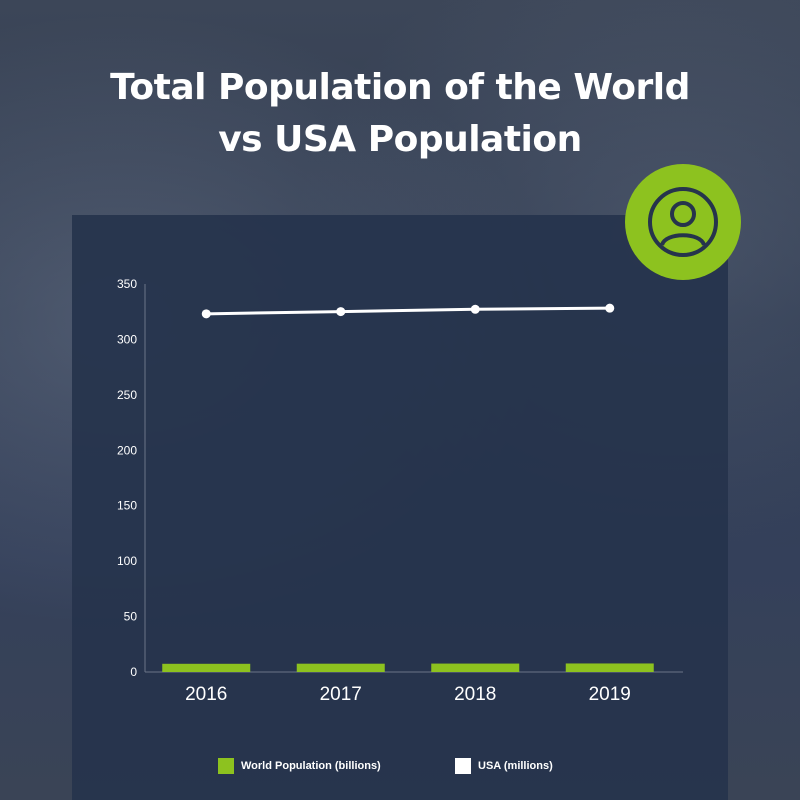  I want to click on y-tick-label: 0, so click(133, 672).